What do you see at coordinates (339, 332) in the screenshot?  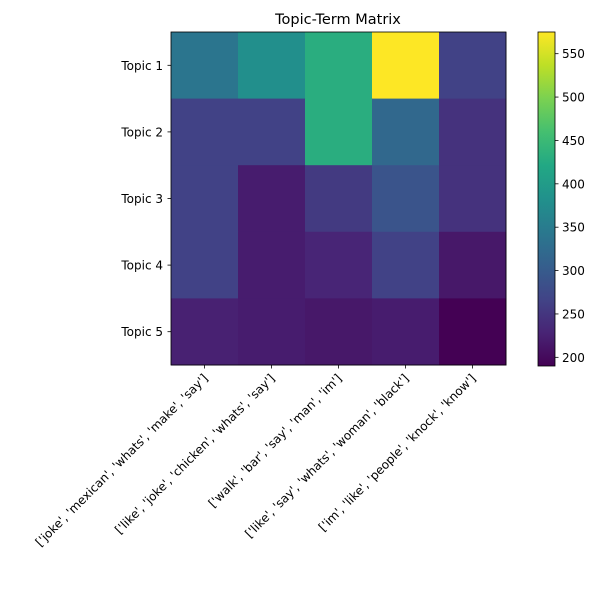 I see `heatmap-cell-r5-c3` at bounding box center [339, 332].